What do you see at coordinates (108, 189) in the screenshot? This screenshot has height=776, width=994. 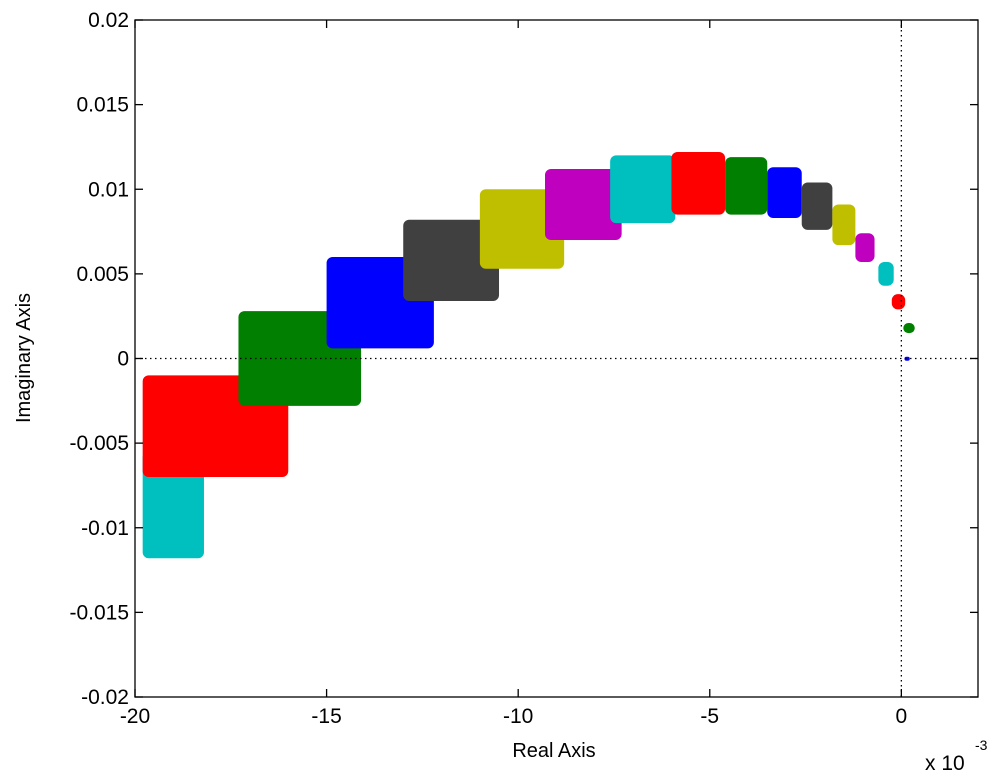 I see `y-tick-label: 0.01` at bounding box center [108, 189].